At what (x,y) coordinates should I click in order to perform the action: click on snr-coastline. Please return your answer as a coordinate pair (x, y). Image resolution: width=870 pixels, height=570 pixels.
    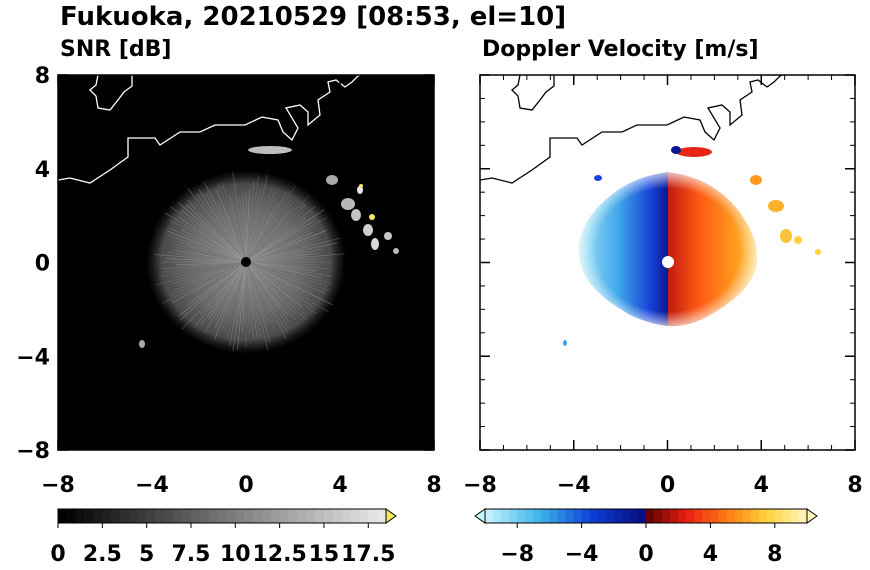
    Looking at the image, I should click on (209, 129).